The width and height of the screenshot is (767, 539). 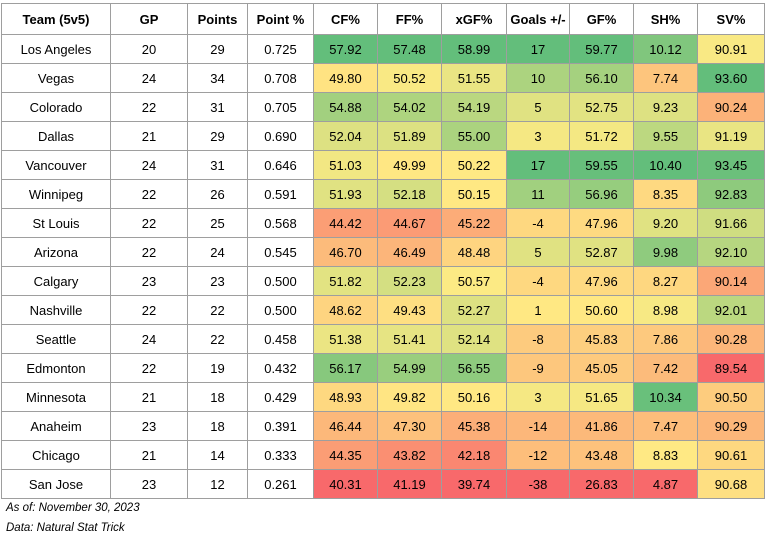 I want to click on stat-cell: 0.458, so click(x=280, y=339).